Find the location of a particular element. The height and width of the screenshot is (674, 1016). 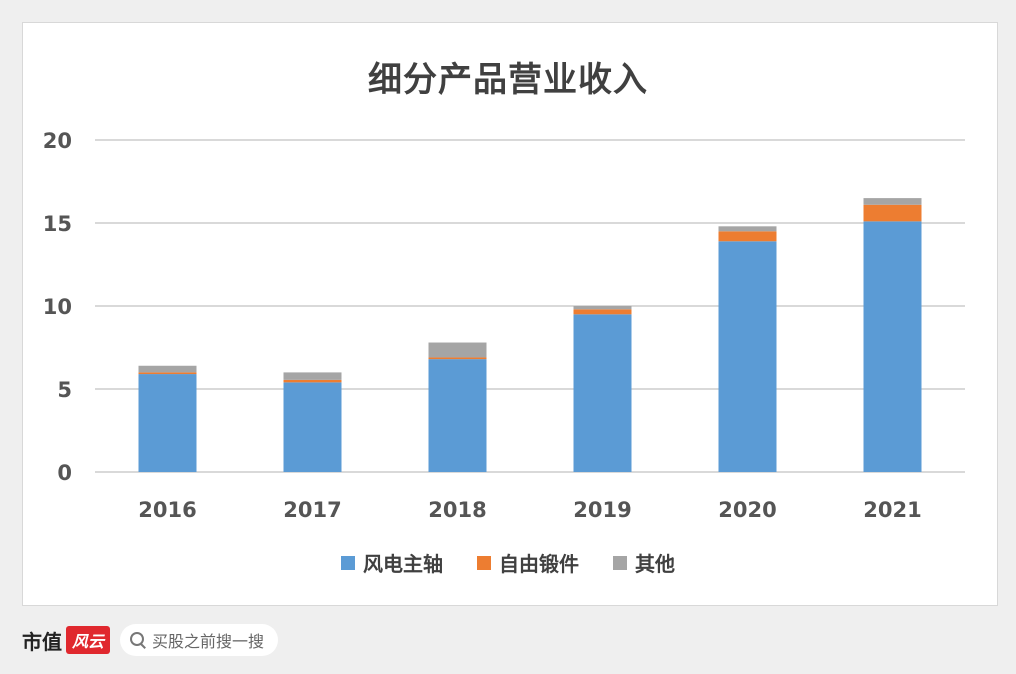

x-tick-label-2016: 2016 is located at coordinates (167, 510).